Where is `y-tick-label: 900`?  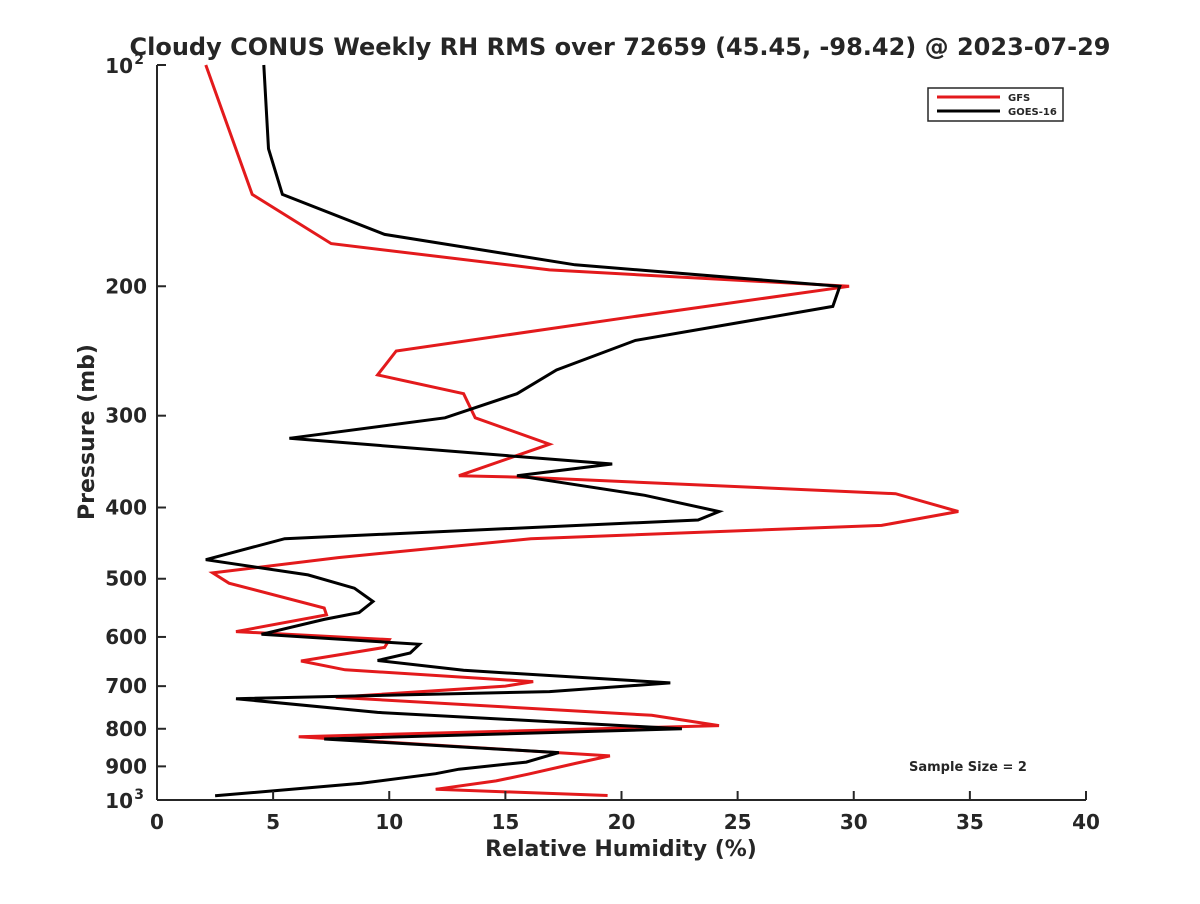 y-tick-label: 900 is located at coordinates (126, 766).